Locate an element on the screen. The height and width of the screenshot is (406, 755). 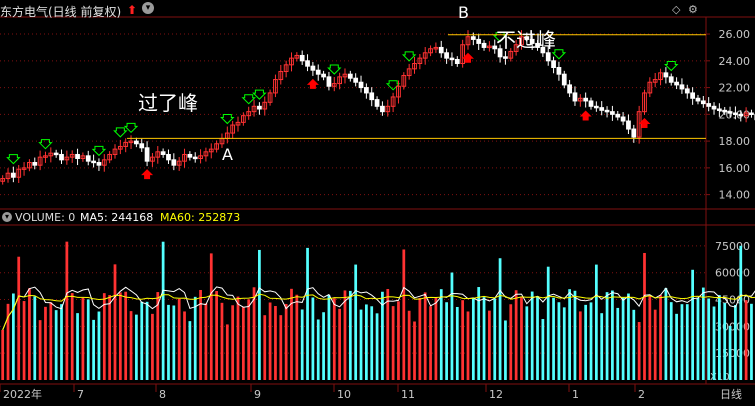
volume-label: VOLUME: 0 is located at coordinates (45, 217).